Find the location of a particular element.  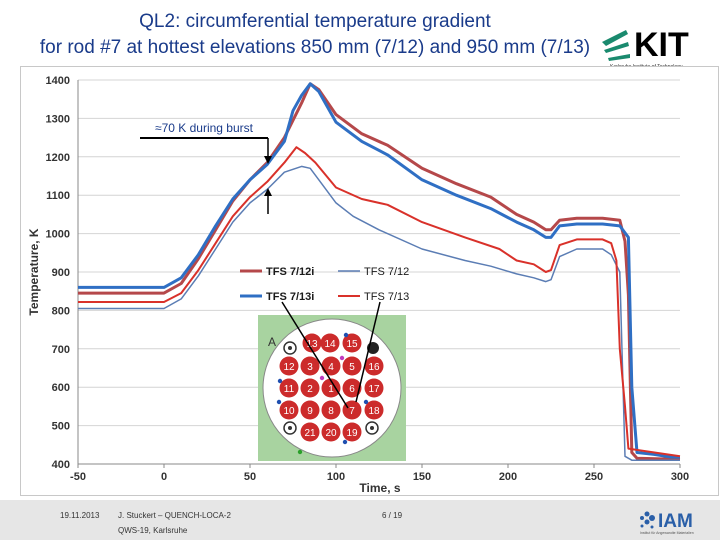

rod-label: 15 is located at coordinates (352, 344).